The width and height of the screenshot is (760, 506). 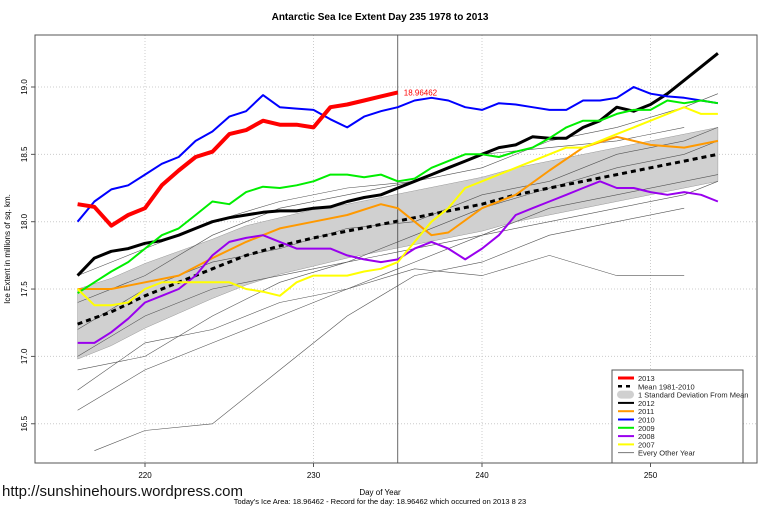 I want to click on y-tick-label: 18.0, so click(x=24, y=221).